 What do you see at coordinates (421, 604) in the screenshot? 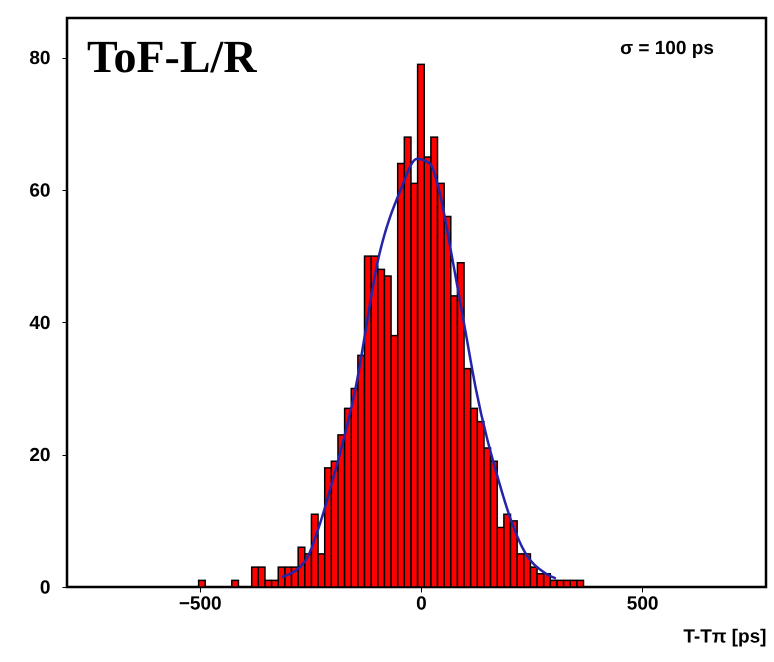
I see `x-tick-label: 0` at bounding box center [421, 604].